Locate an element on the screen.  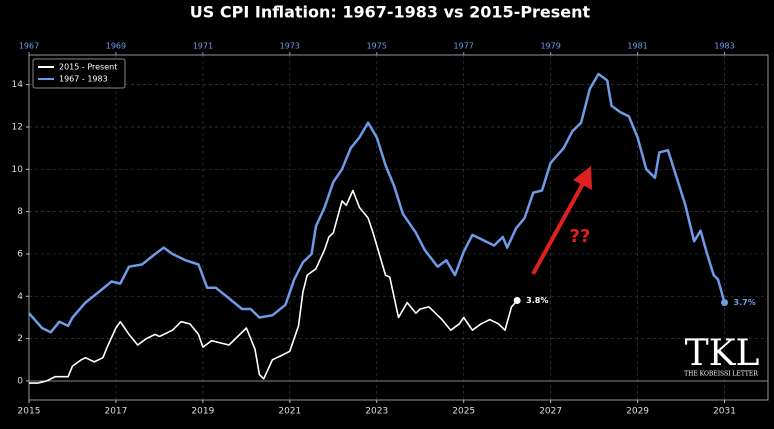
arrow-head is located at coordinates (582, 178).